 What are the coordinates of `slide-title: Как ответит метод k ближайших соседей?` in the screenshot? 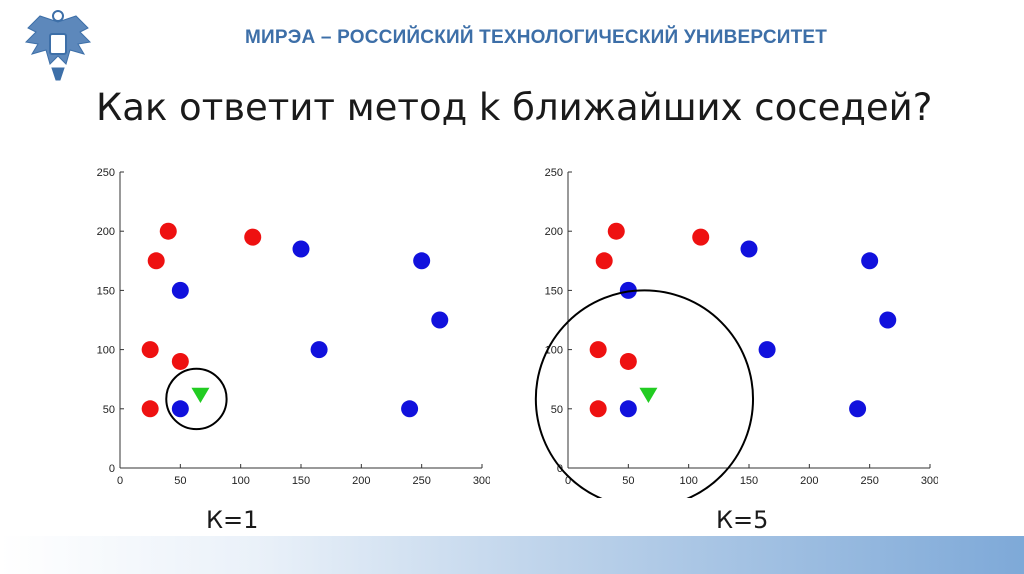 It's located at (514, 107).